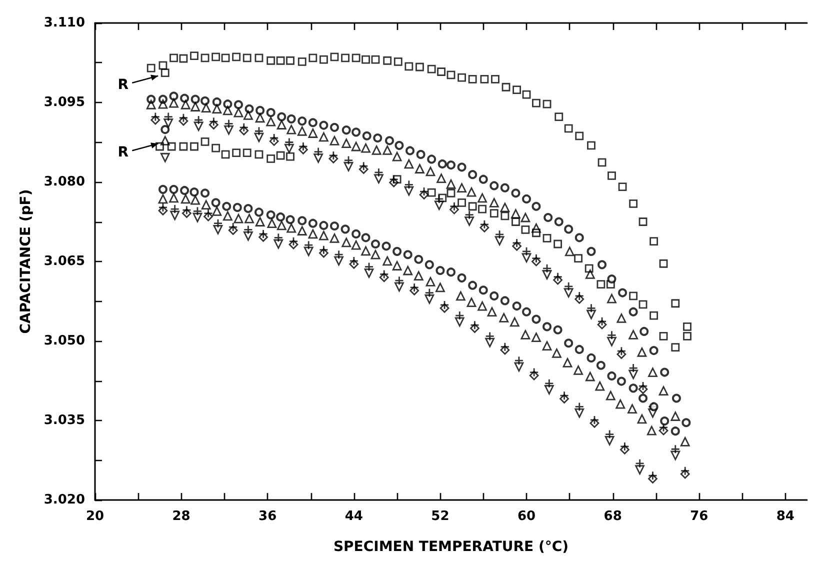  What do you see at coordinates (267, 516) in the screenshot?
I see `x-tick-label: 36` at bounding box center [267, 516].